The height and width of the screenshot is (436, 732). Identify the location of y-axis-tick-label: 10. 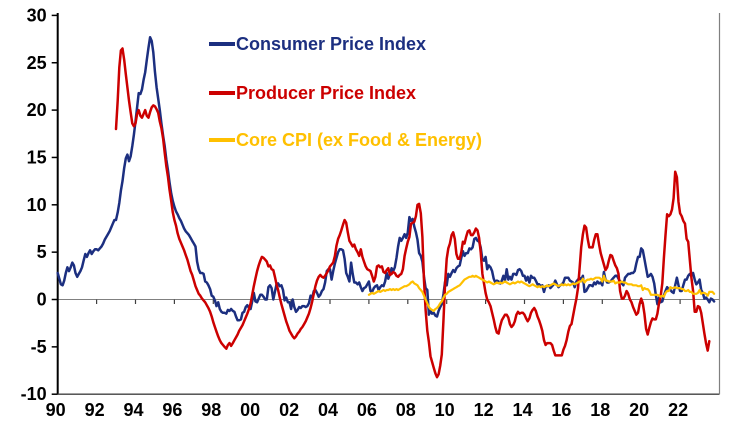
(37, 205).